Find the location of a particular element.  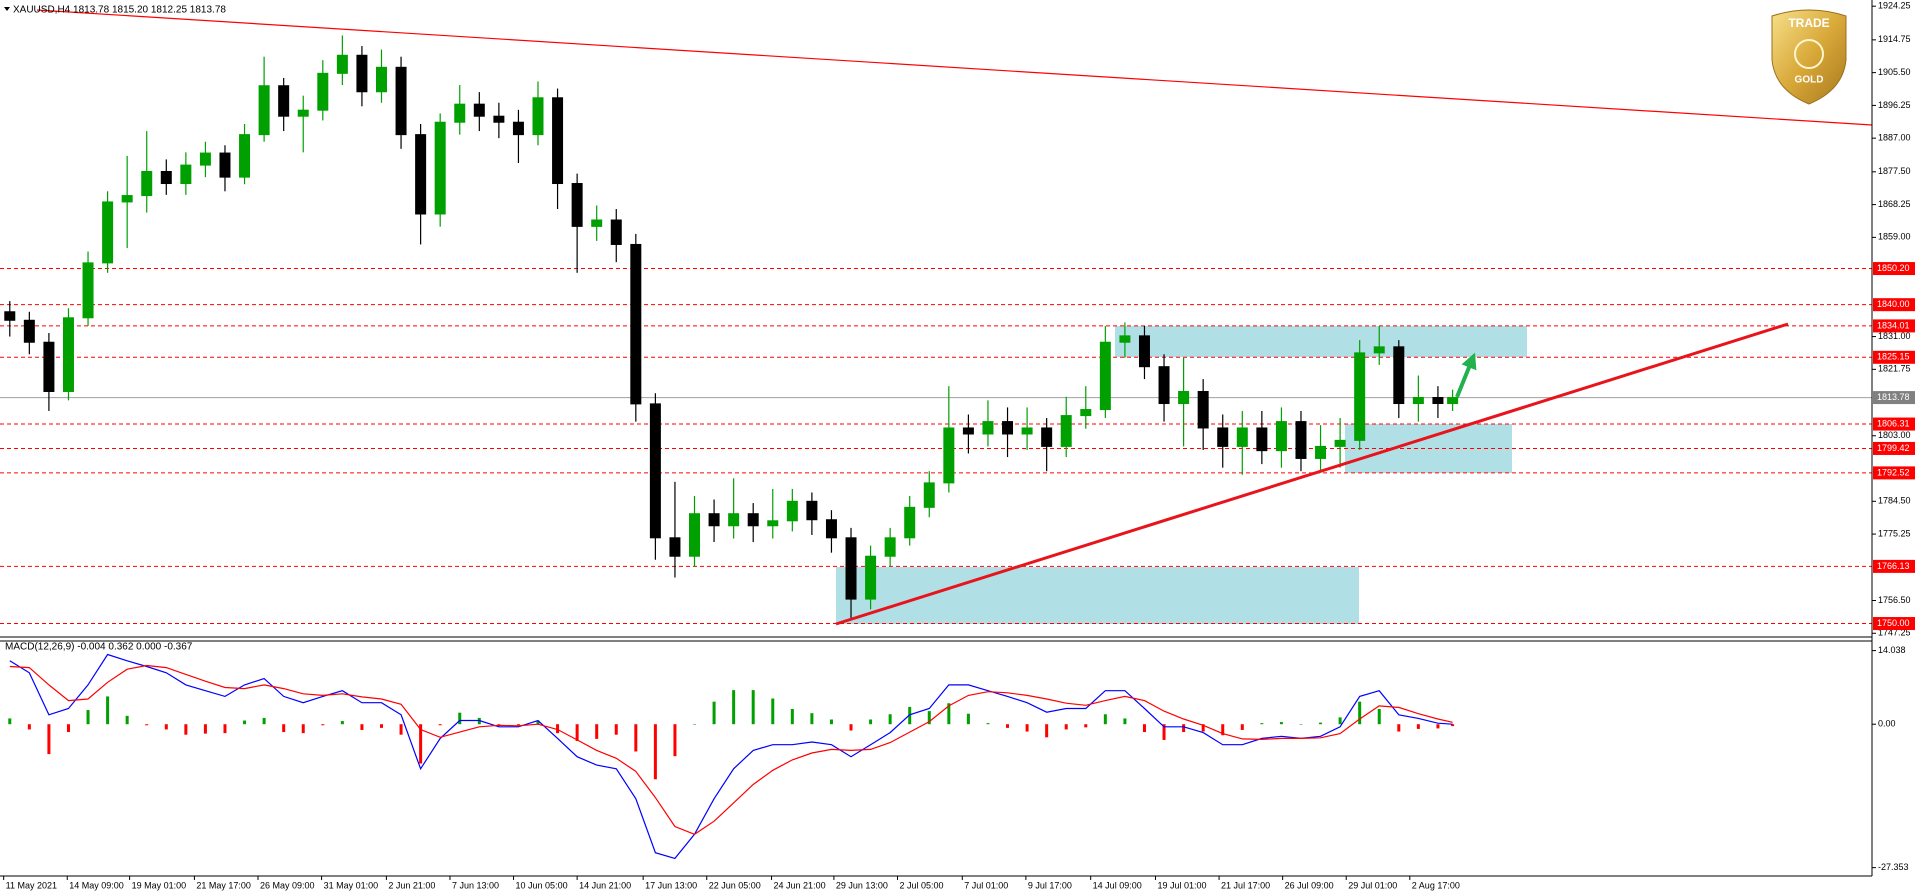

y-tick-label: 1887.00 is located at coordinates (1894, 138).